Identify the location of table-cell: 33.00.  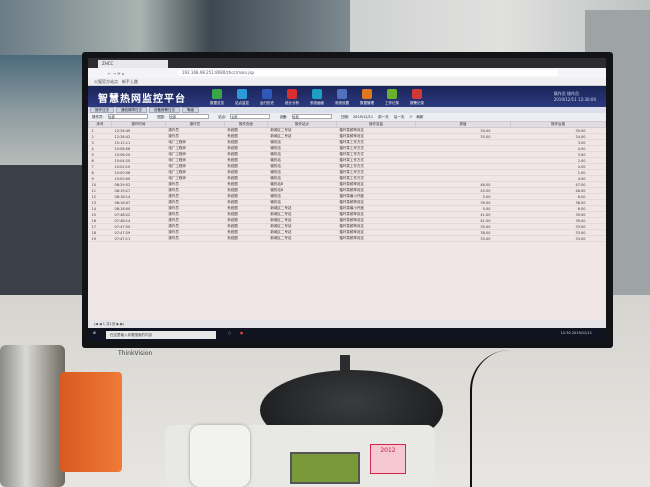
(463, 136).